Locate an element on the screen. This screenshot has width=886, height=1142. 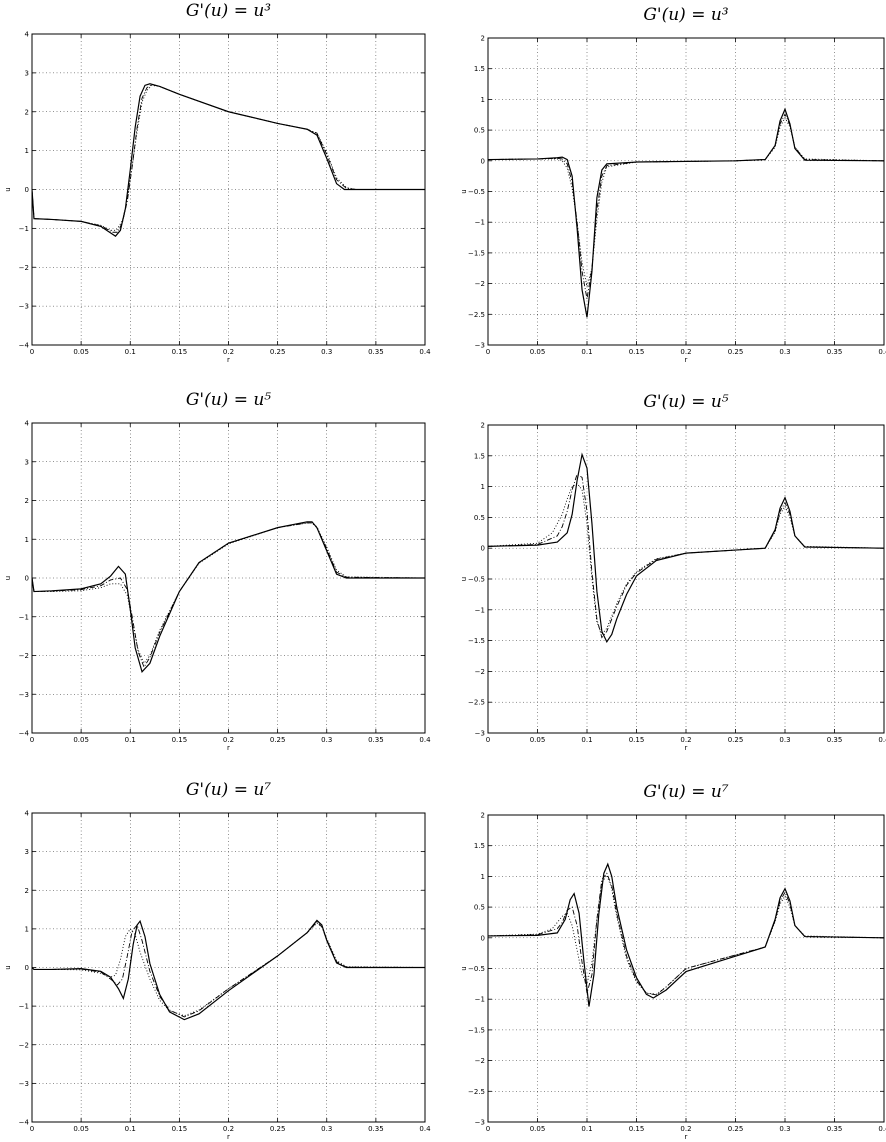
y-tick-label: 3 is located at coordinates (27, 852).